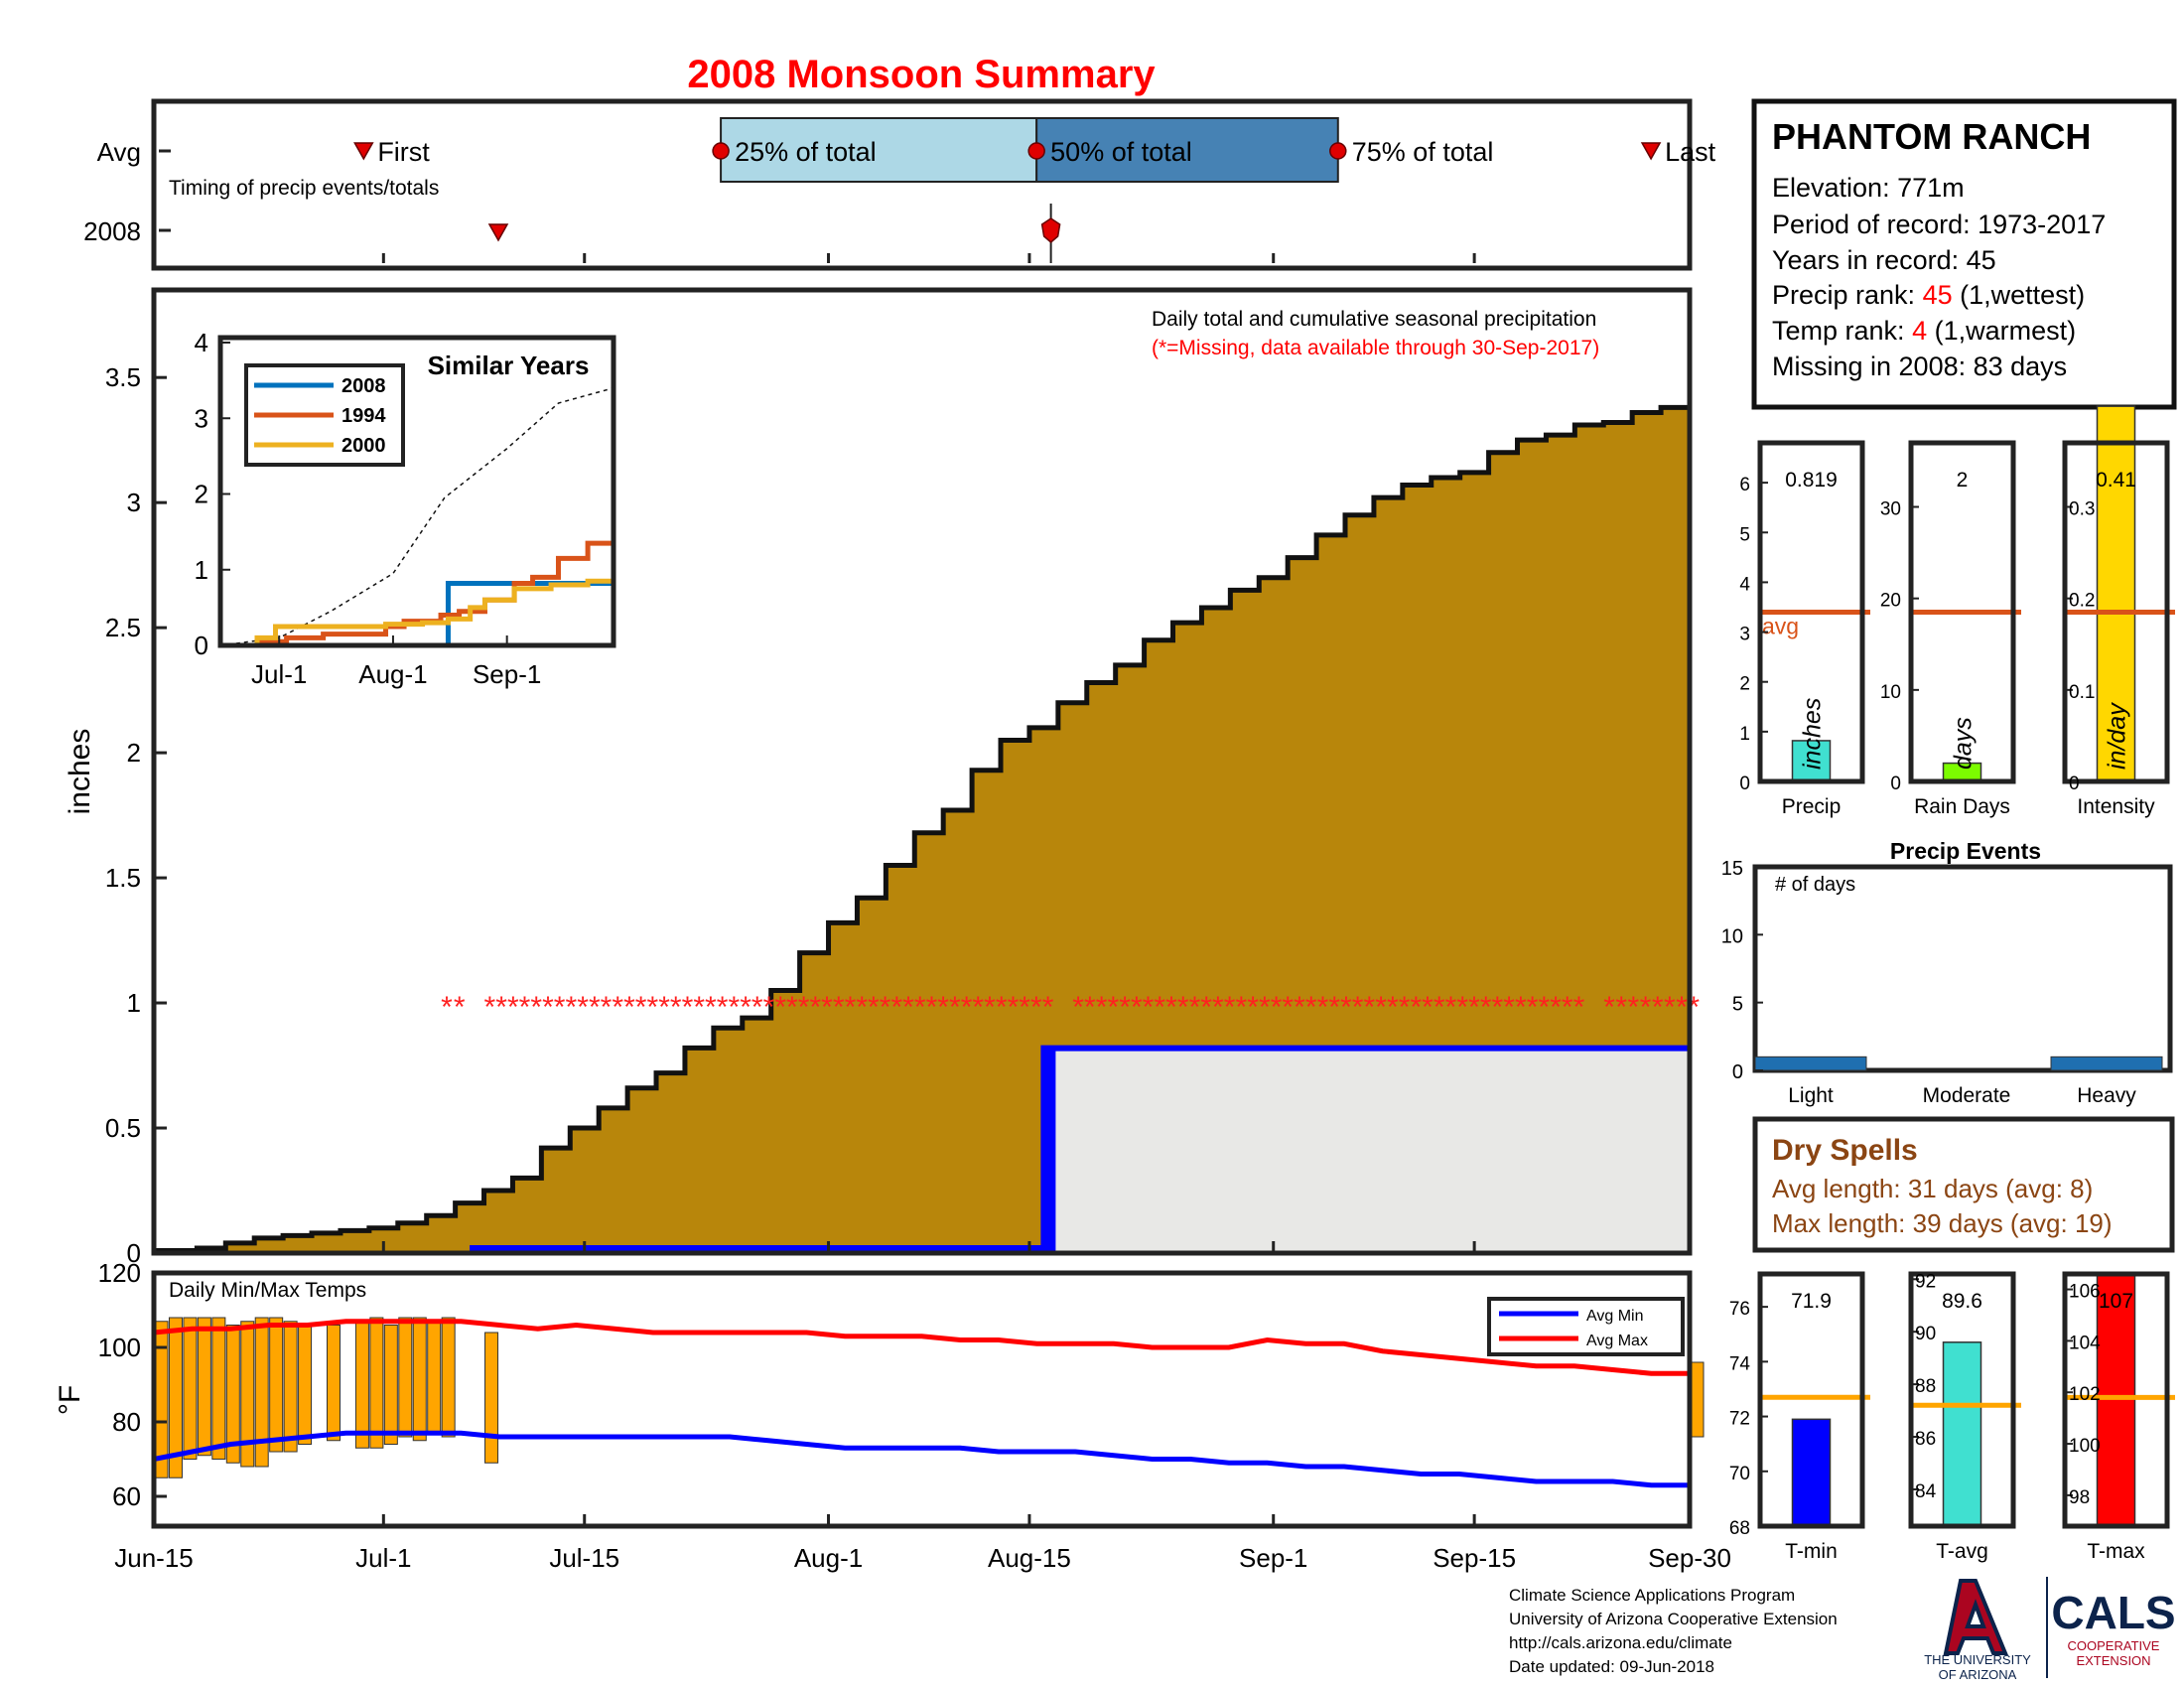 Image resolution: width=2184 pixels, height=1688 pixels. I want to click on temps-legend-box, so click(1586, 1326).